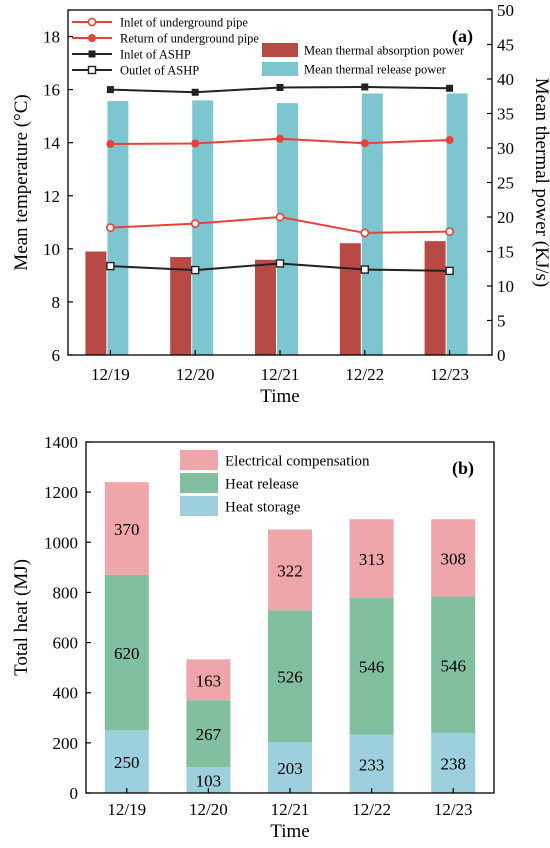 Image resolution: width=550 pixels, height=848 pixels. I want to click on ytick-right-label-8: 40, so click(505, 79).